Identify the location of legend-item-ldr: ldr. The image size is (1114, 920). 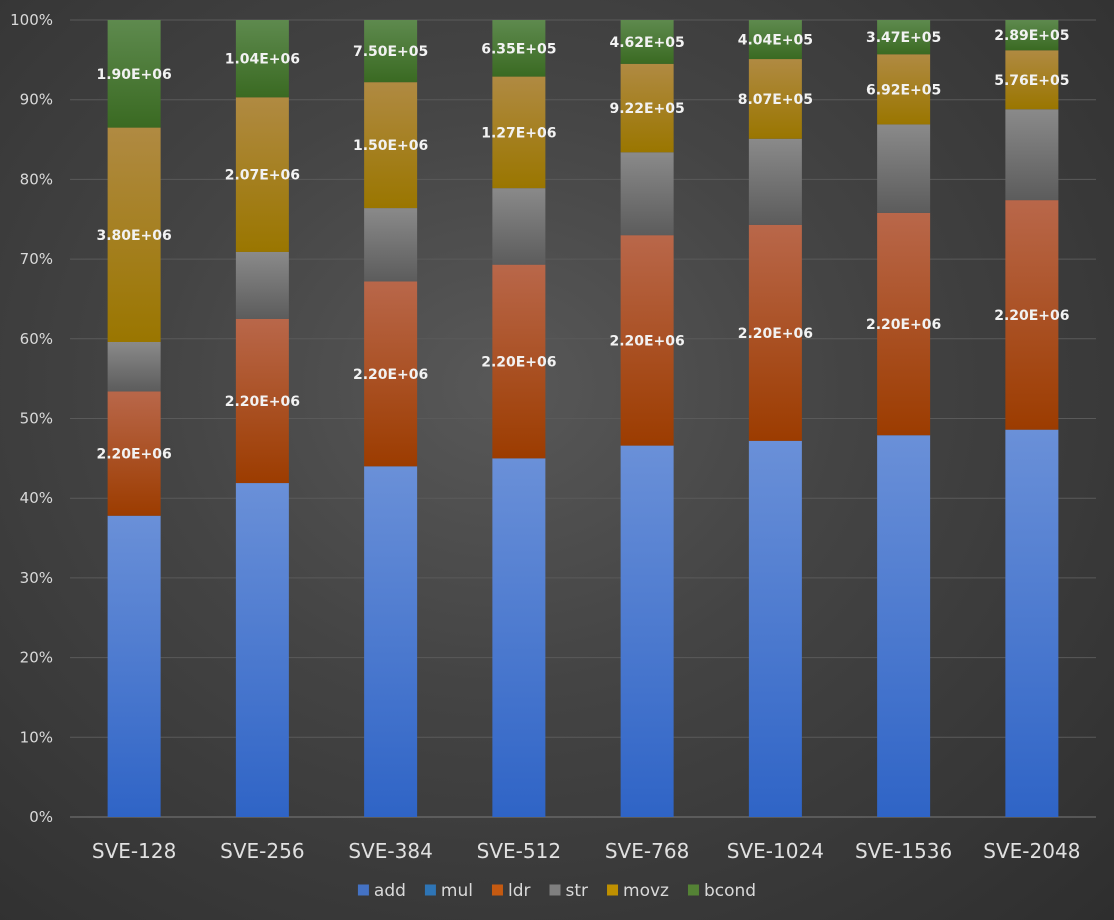
(511, 891).